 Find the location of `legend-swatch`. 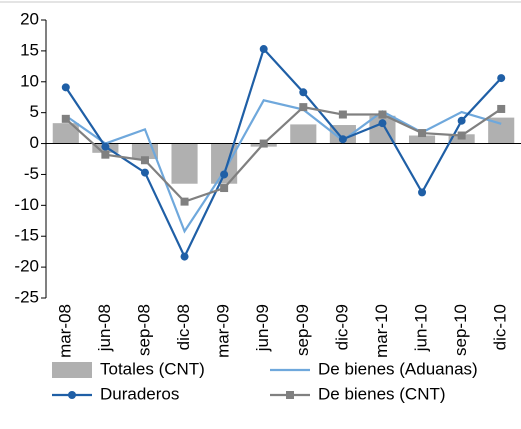

legend-swatch is located at coordinates (72, 370).